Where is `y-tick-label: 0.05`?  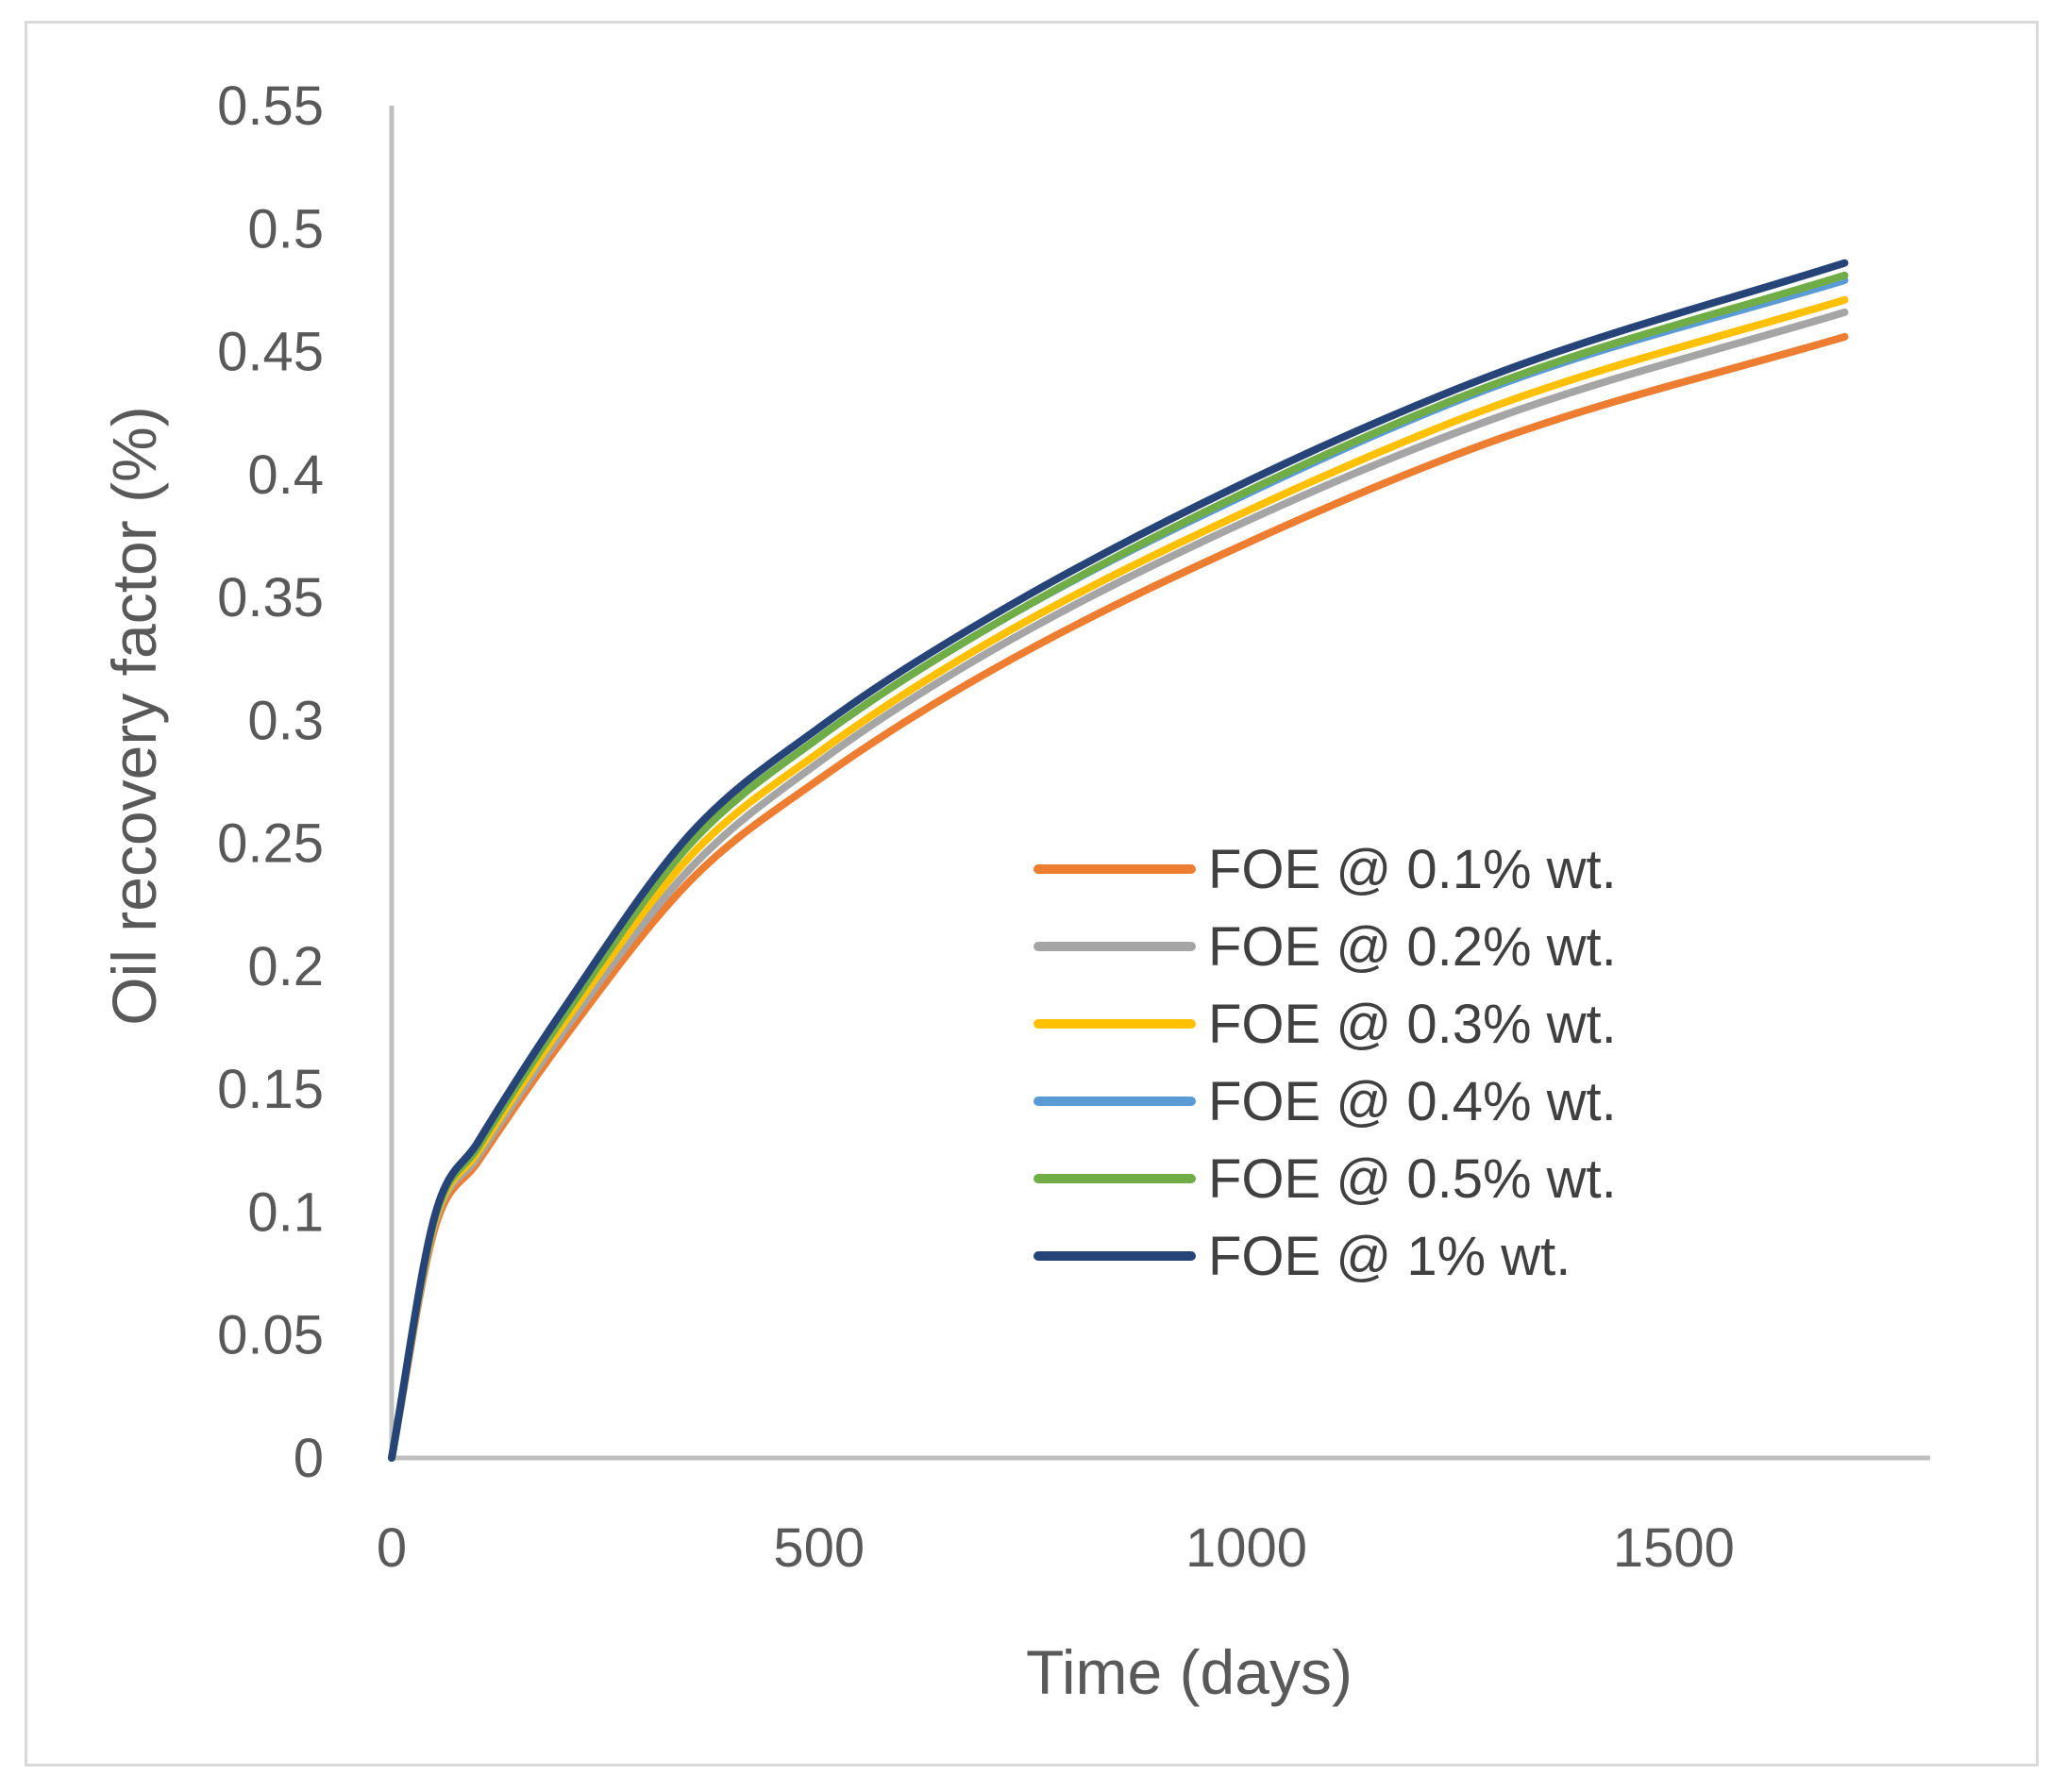
y-tick-label: 0.05 is located at coordinates (270, 1335).